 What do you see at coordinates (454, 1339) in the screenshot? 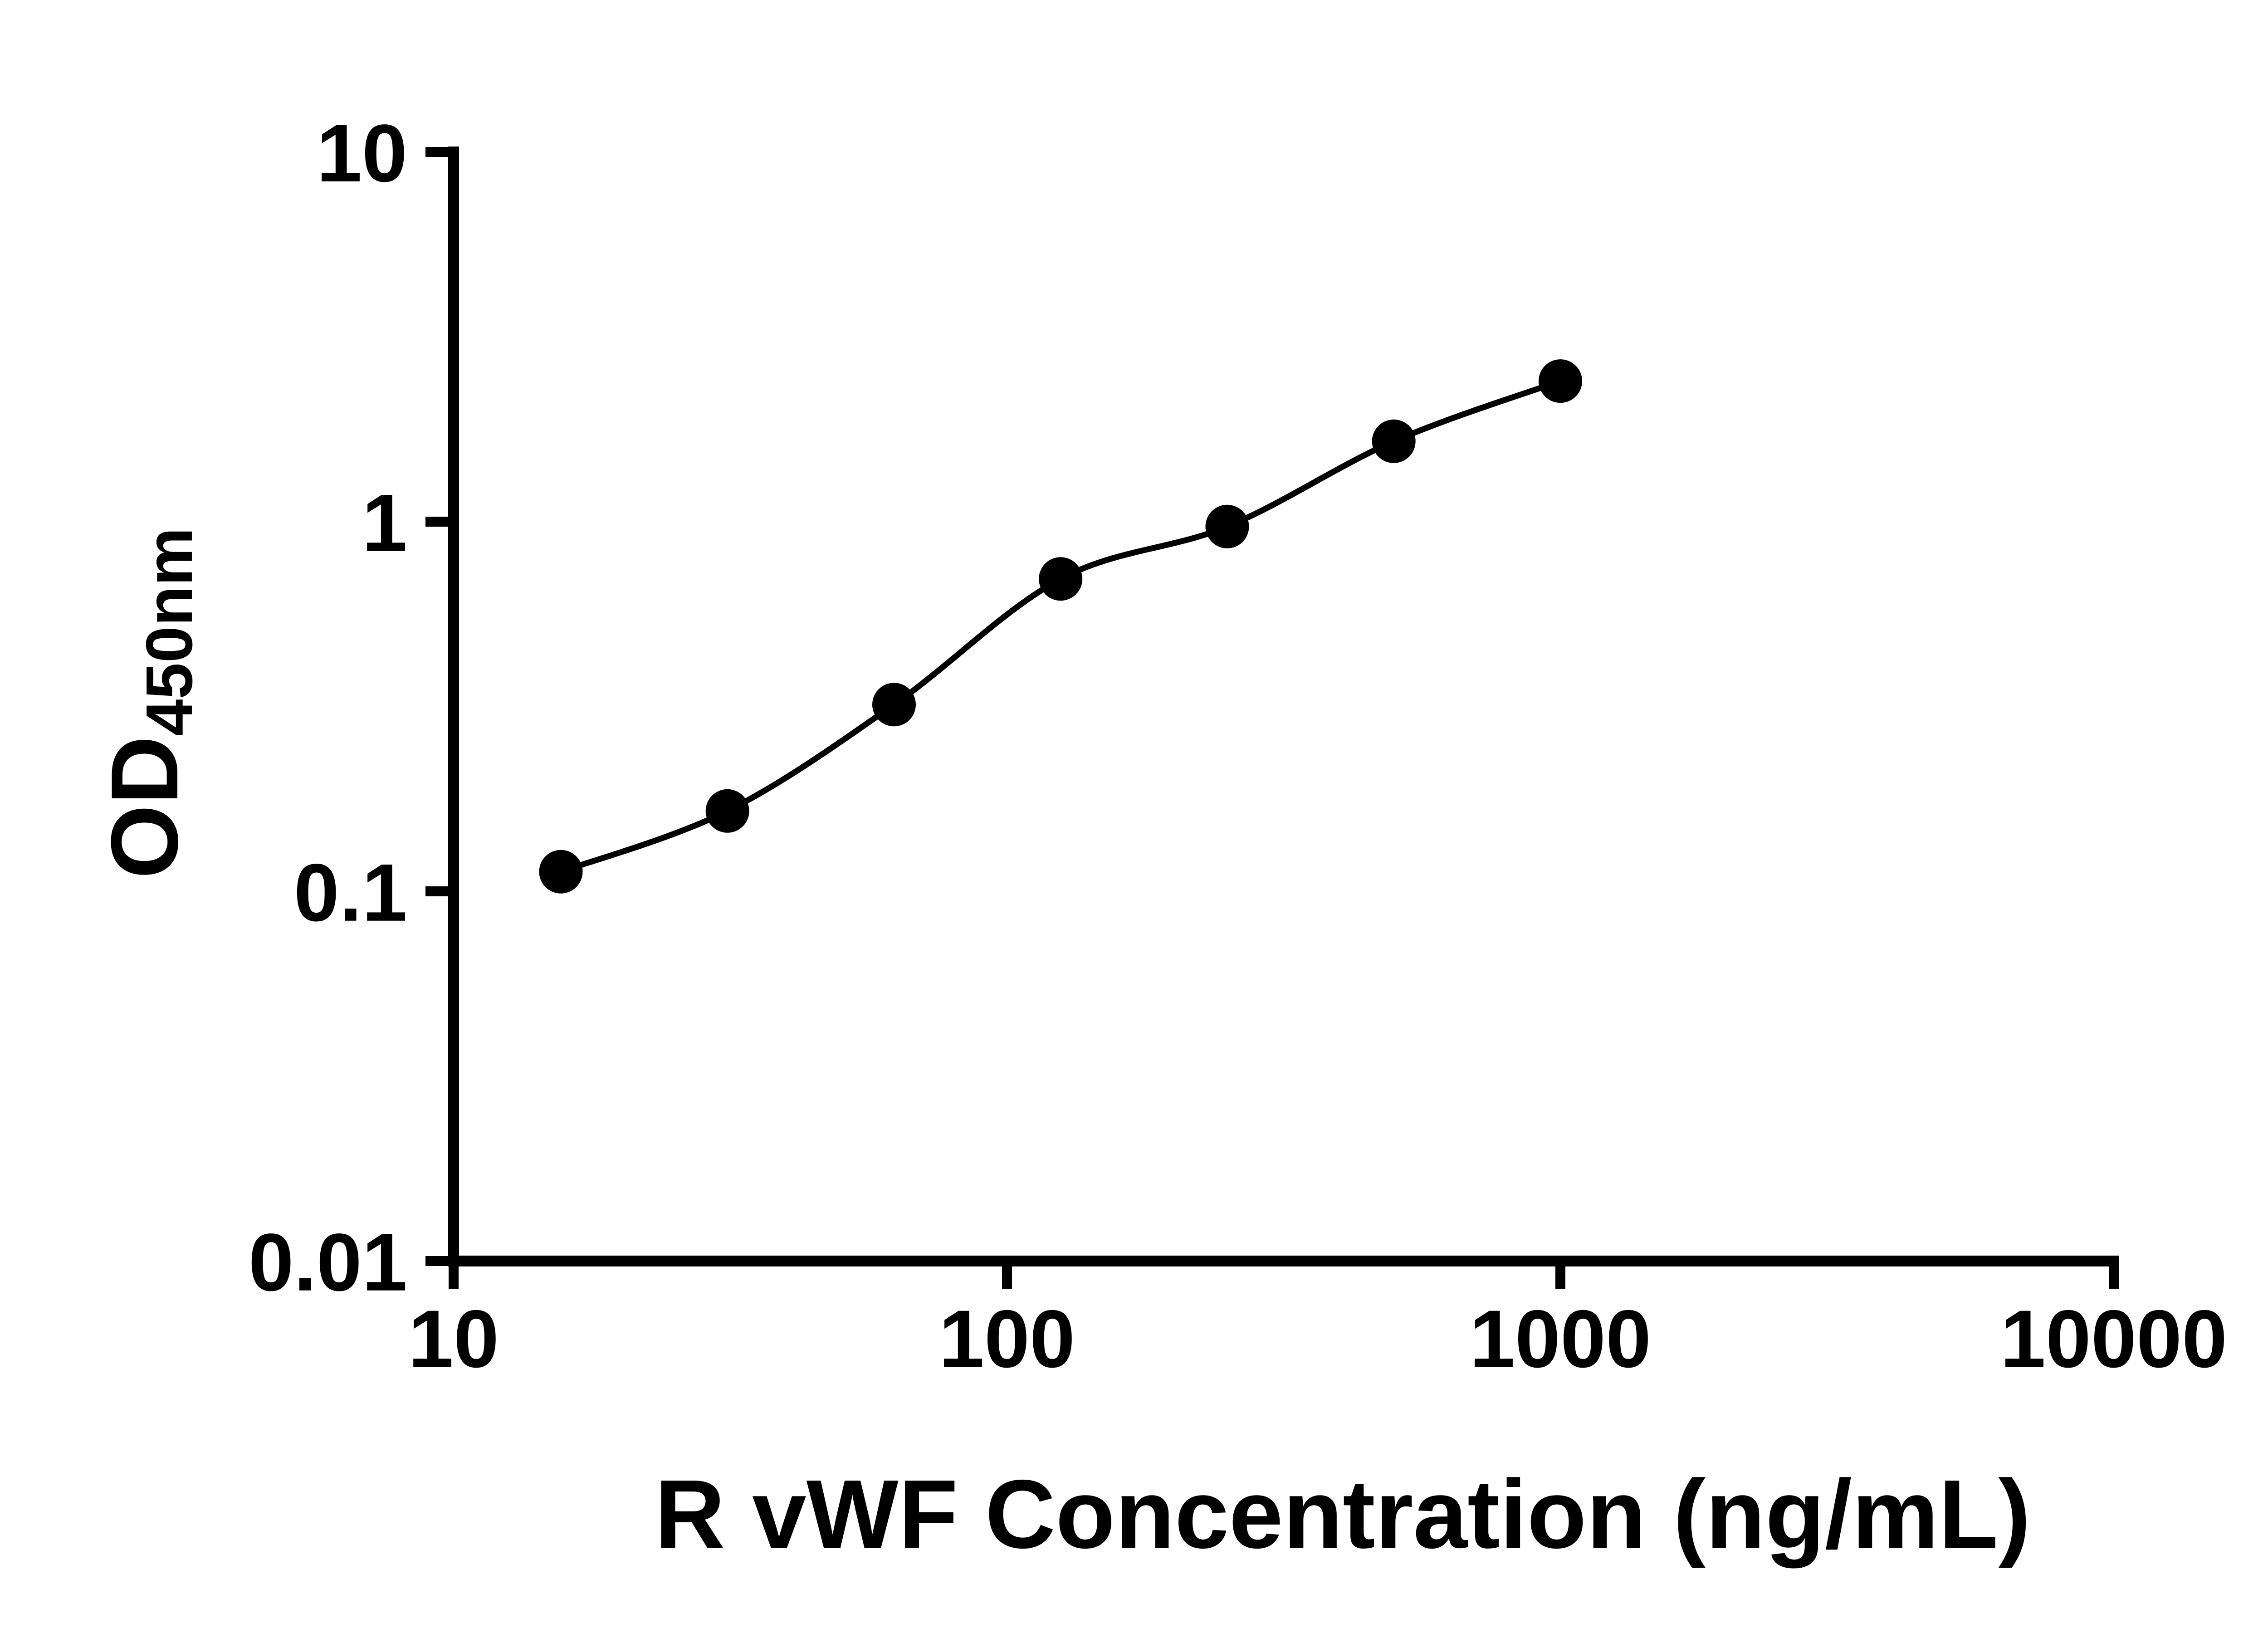
I see `x-tick-label: 10` at bounding box center [454, 1339].